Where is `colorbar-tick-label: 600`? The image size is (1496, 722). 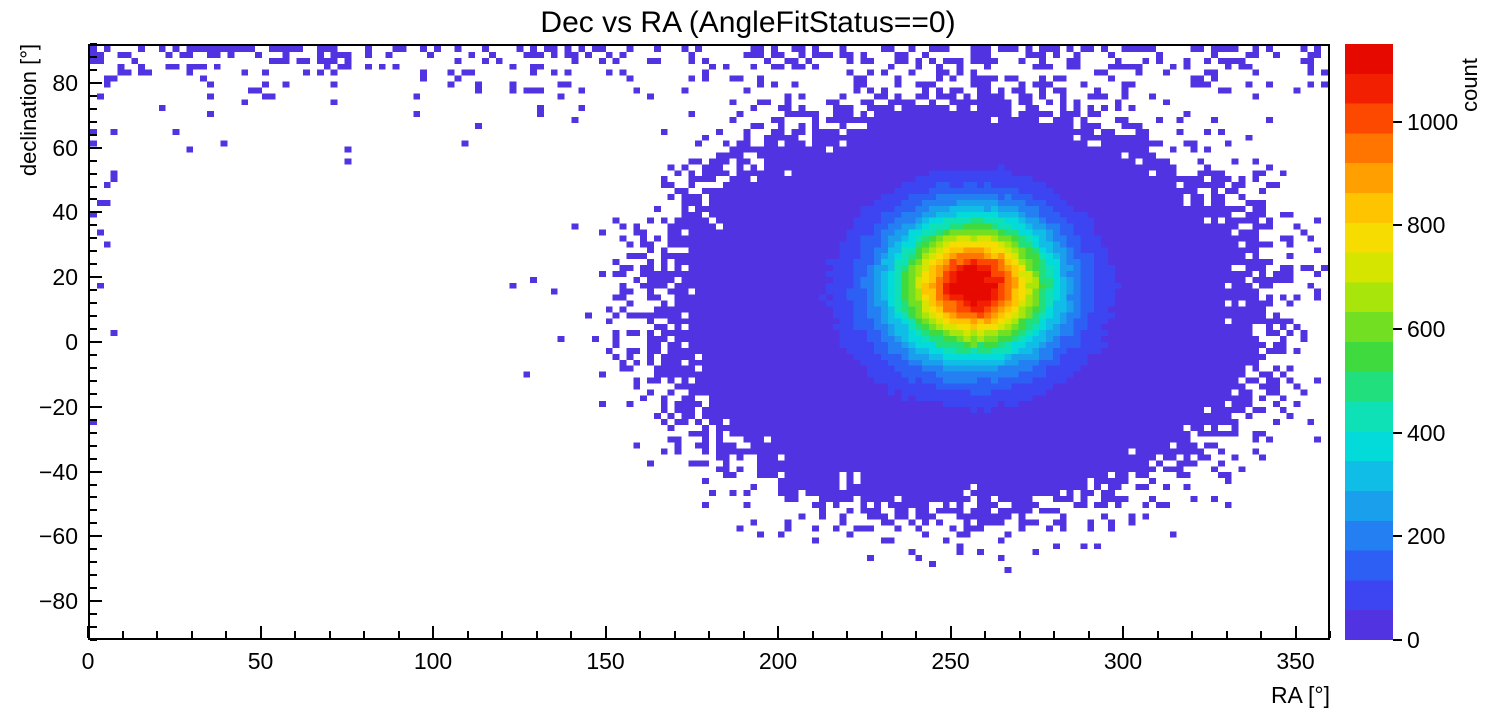 colorbar-tick-label: 600 is located at coordinates (1426, 329).